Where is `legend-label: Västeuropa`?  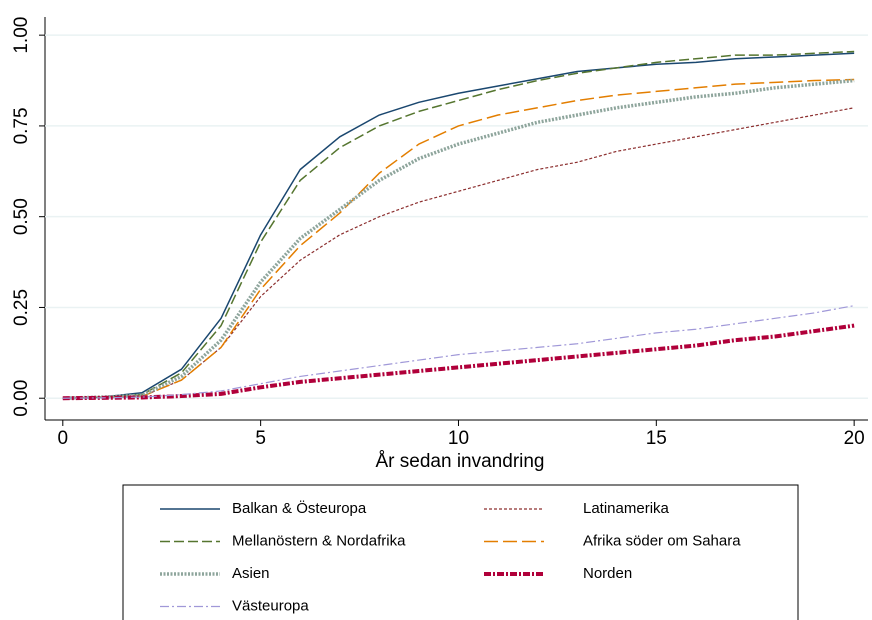 legend-label: Västeuropa is located at coordinates (270, 605).